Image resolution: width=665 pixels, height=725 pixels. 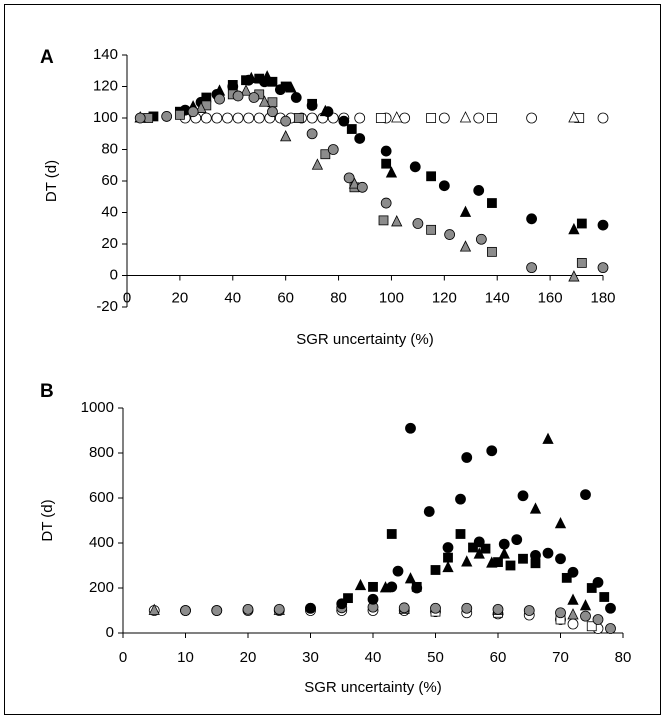 I want to click on x-tick-label: 100, so click(x=391, y=297).